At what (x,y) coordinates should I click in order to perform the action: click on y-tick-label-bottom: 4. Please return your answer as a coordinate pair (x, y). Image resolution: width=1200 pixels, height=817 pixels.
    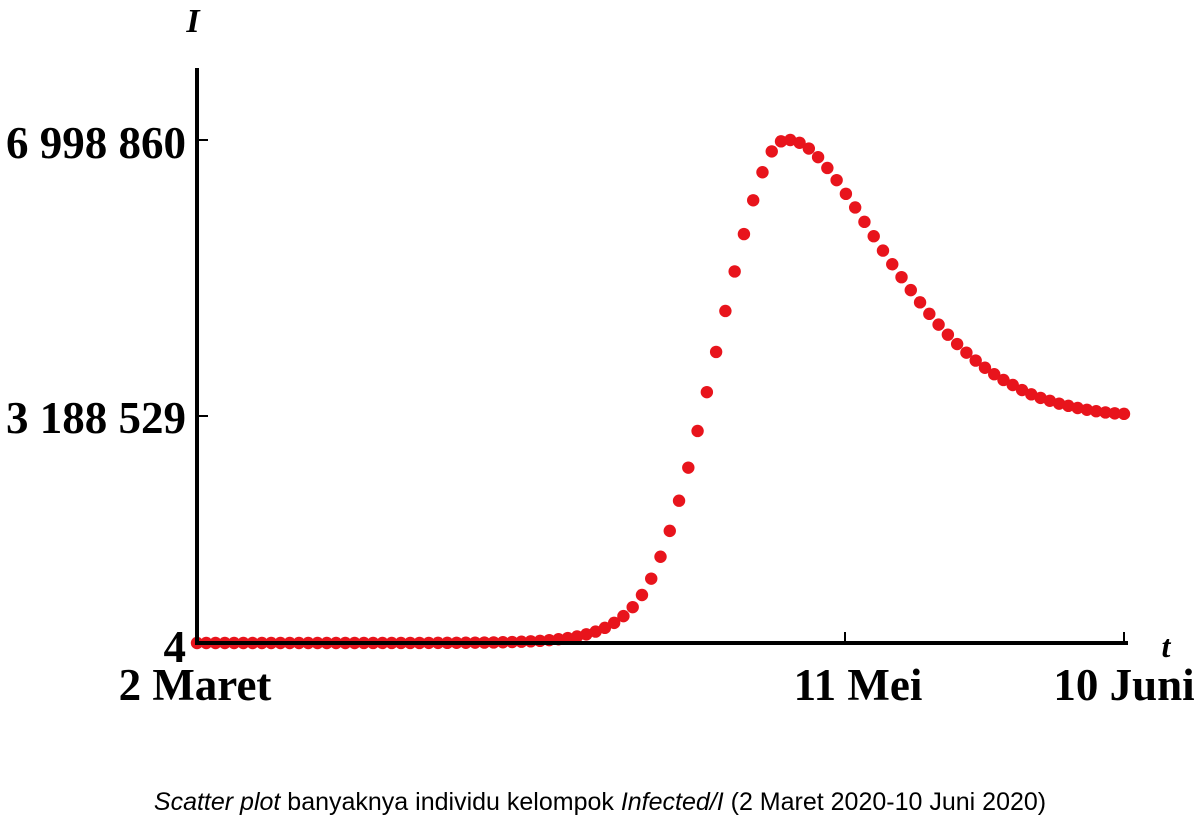
    Looking at the image, I should click on (175, 647).